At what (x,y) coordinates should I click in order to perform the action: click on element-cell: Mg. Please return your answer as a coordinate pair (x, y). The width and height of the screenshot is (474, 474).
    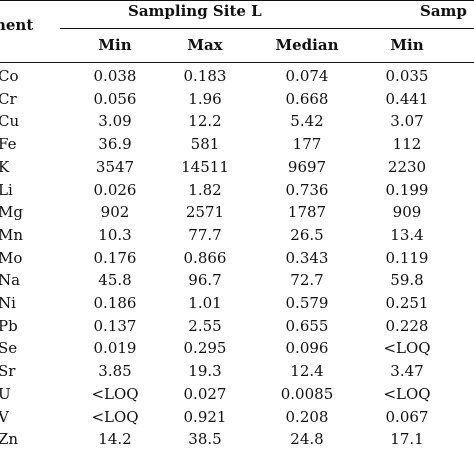
    Looking at the image, I should click on (11, 212).